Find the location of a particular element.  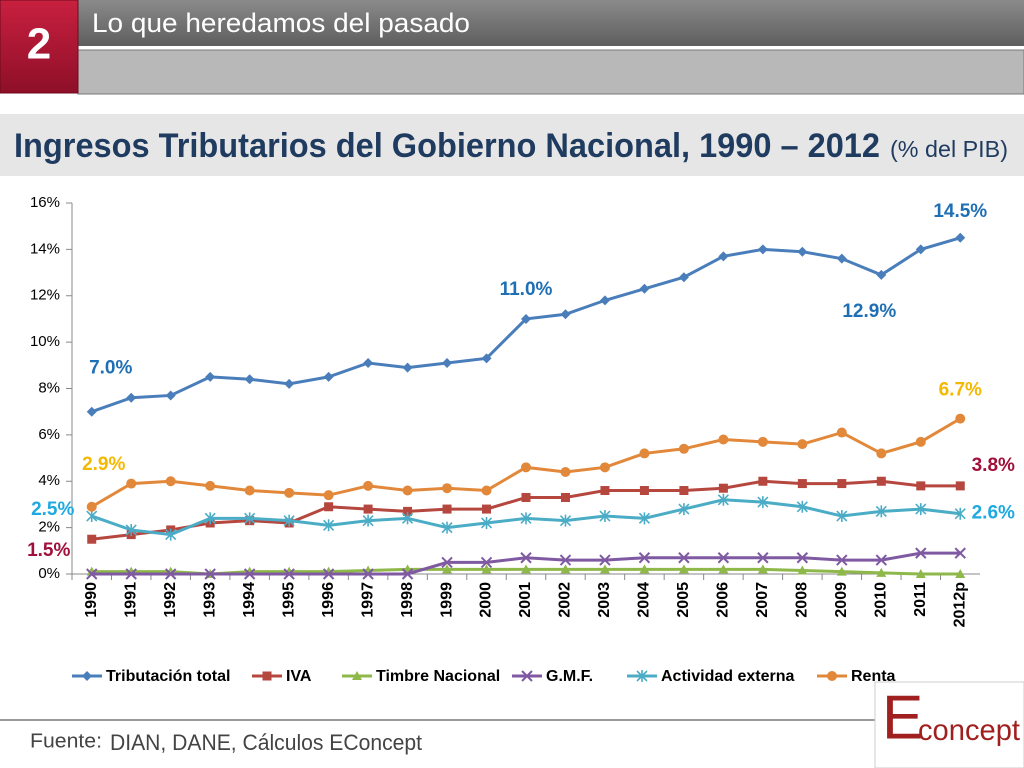

x-tick-label: 2009 is located at coordinates (841, 600).